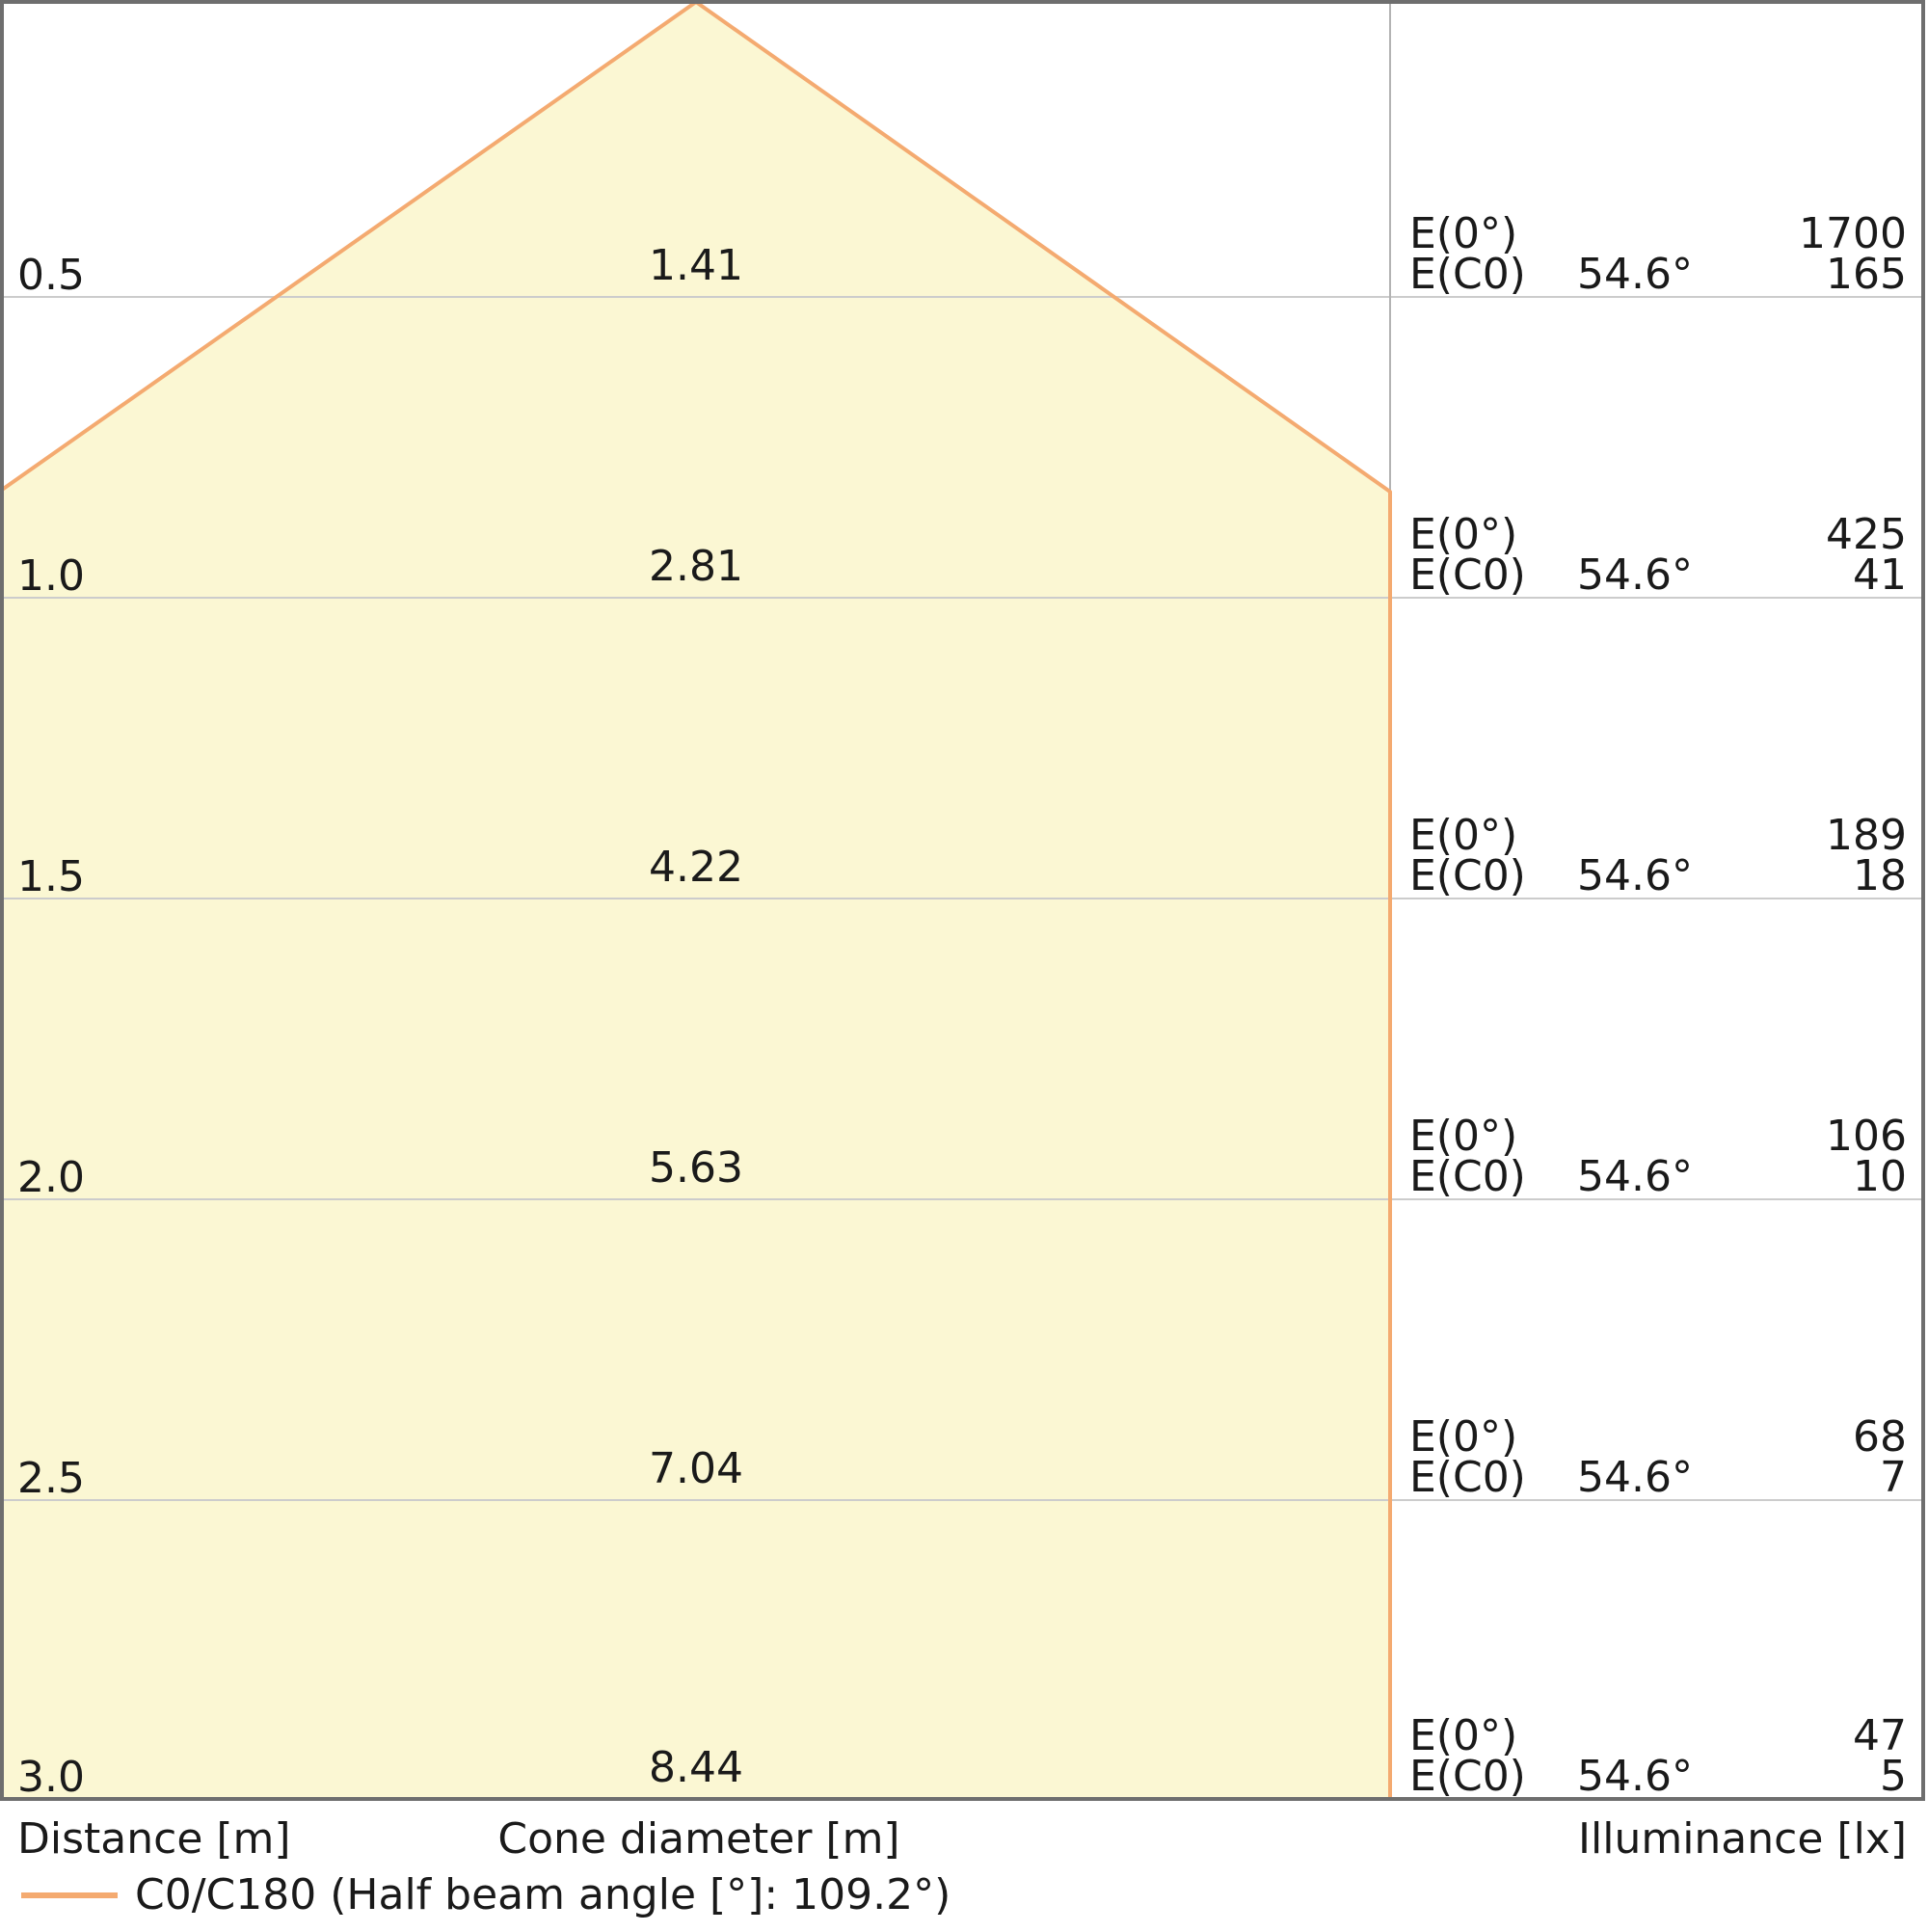  I want to click on ec0-illuminance: 7, so click(1893, 1478).